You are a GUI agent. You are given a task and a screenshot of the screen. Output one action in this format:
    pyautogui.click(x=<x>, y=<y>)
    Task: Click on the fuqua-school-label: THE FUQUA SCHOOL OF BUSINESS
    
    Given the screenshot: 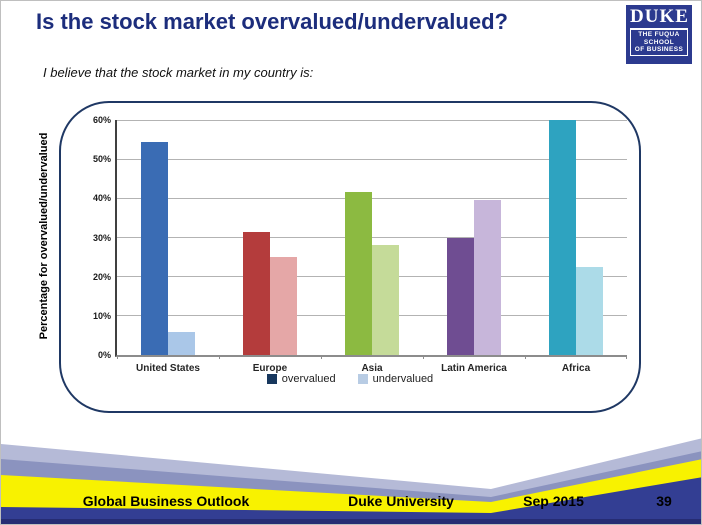 What is the action you would take?
    pyautogui.click(x=659, y=42)
    